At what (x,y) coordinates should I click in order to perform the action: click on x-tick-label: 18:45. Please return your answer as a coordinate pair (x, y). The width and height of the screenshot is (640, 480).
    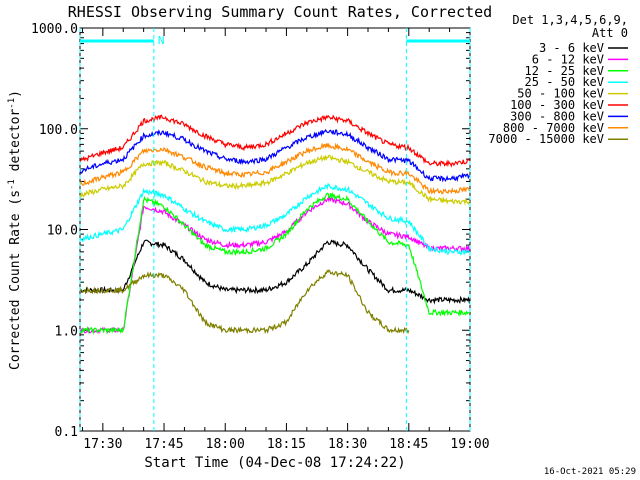
    Looking at the image, I should click on (408, 444).